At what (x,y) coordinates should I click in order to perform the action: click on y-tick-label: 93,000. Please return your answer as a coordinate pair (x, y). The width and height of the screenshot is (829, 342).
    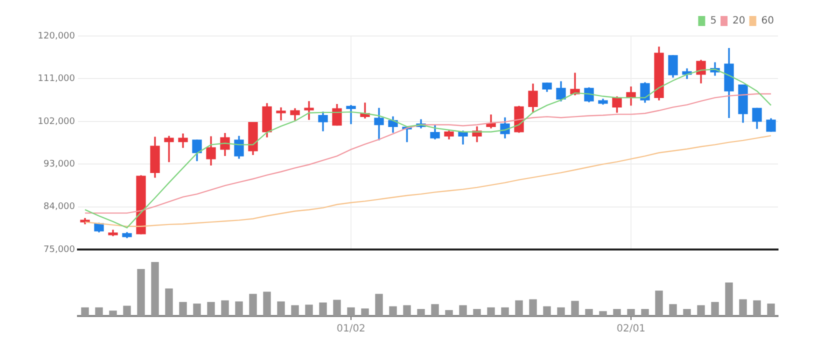
    Looking at the image, I should click on (60, 165).